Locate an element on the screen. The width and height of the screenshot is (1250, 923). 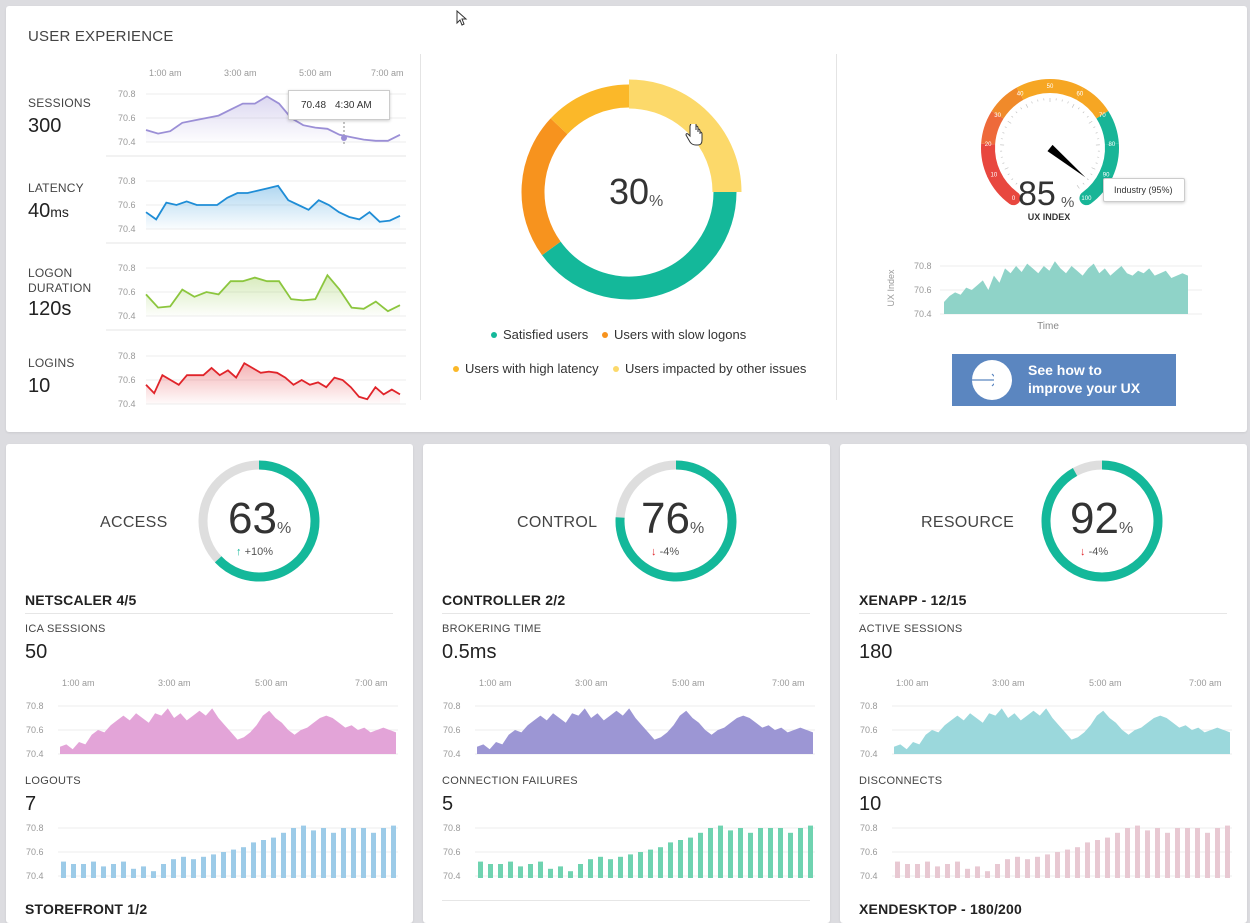
arrow-down-icon: ↓ is located at coordinates (1083, 552).